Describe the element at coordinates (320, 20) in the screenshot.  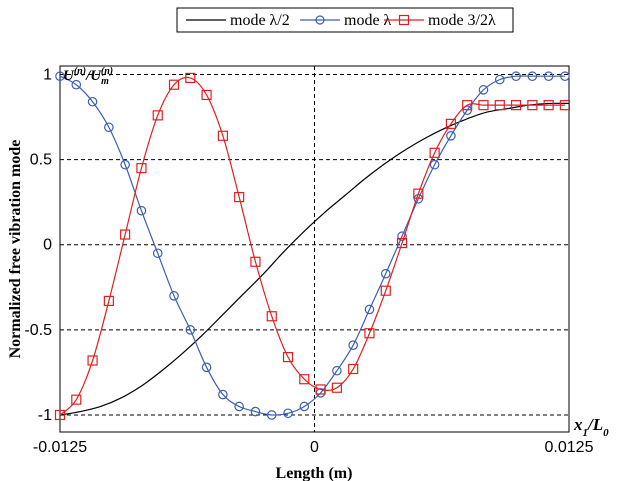
I see `legend-marker-mode-lambda` at that location.